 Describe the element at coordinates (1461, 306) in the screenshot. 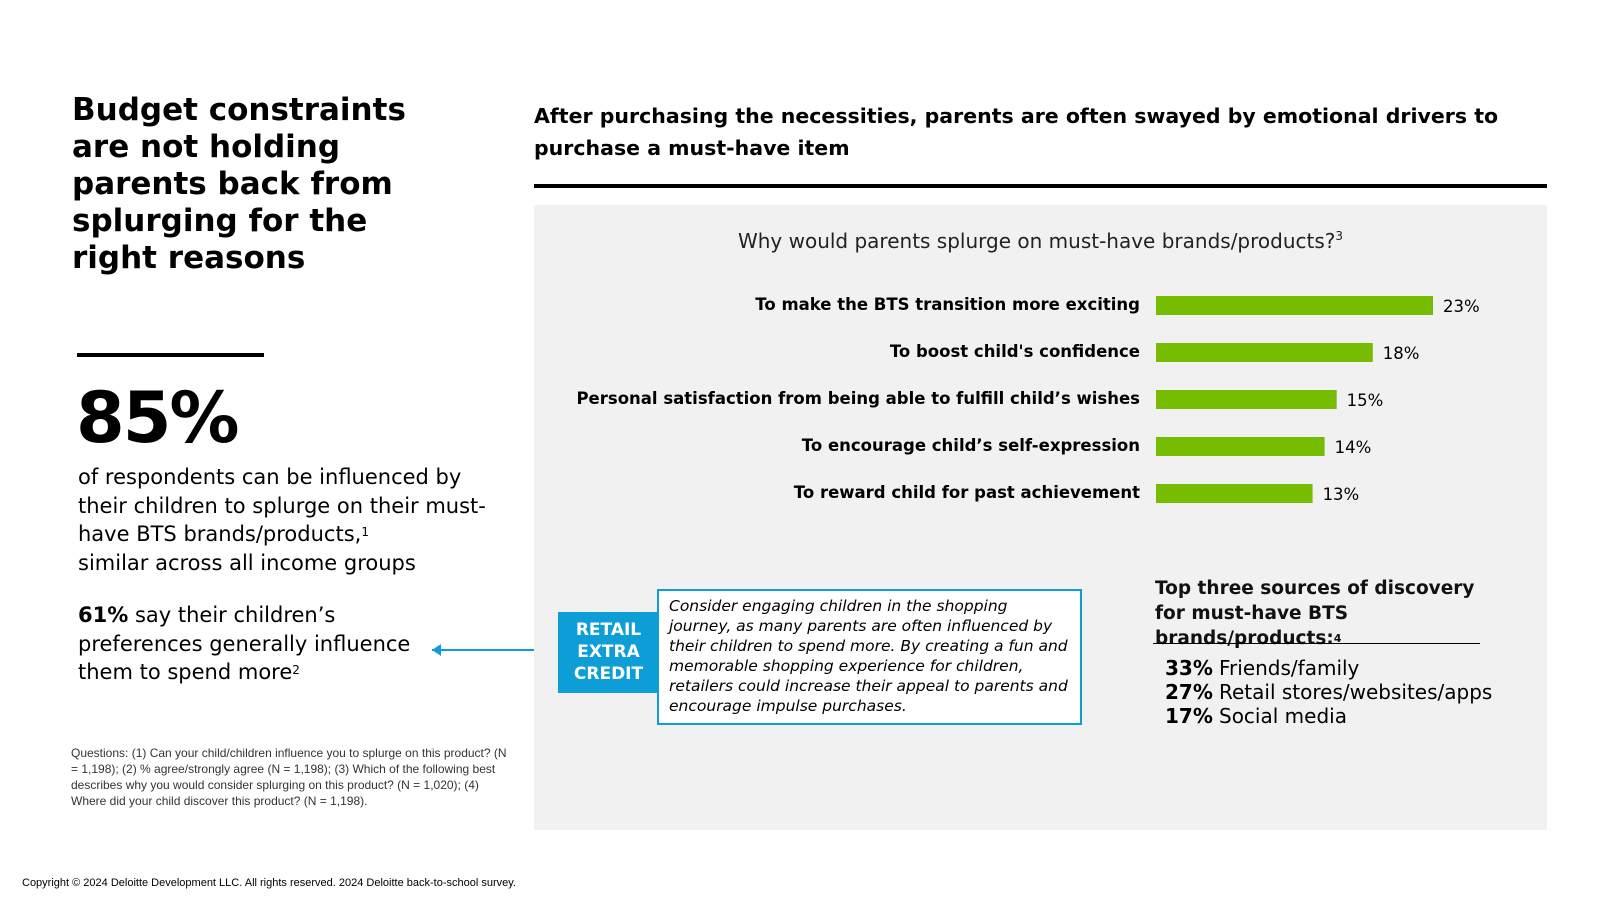

I see `data-label: 23%` at that location.